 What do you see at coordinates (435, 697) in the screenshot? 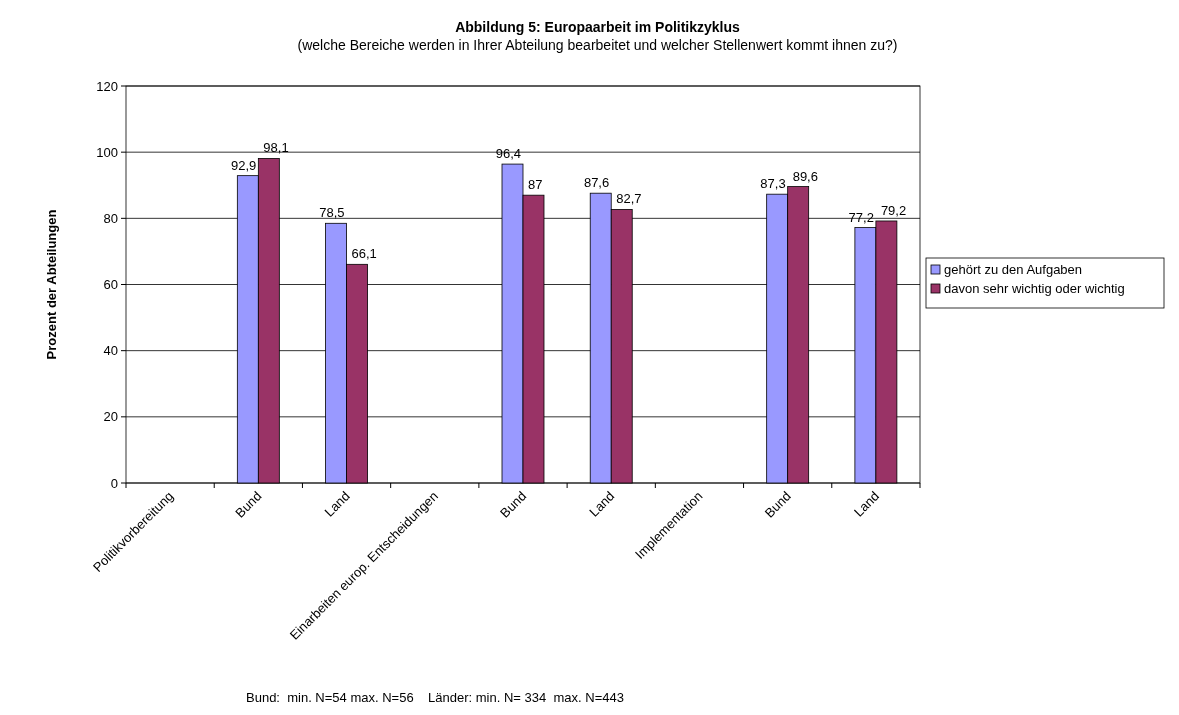
I see `text: Bund: min. N=54 max. N=56 Länder: min. N= 334 max. N=443` at bounding box center [435, 697].